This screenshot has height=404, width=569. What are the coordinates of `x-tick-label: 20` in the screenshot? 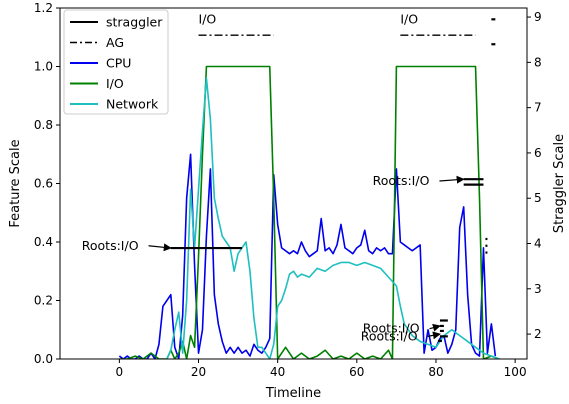 It's located at (198, 372).